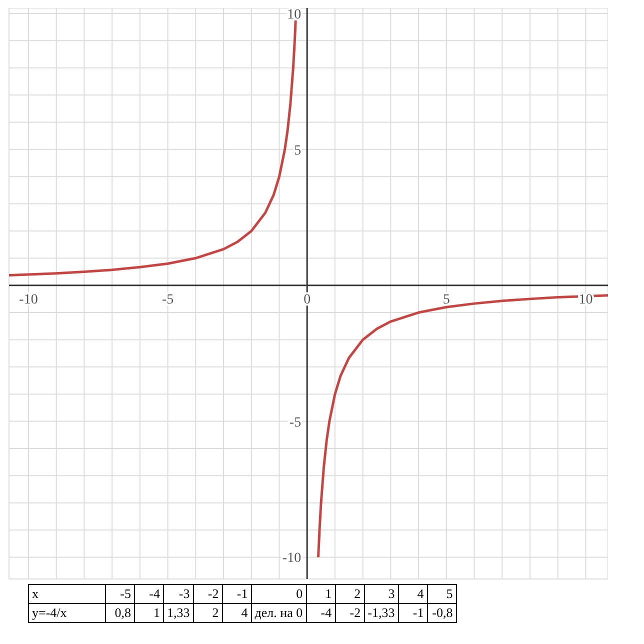  I want to click on text: -0,8, so click(441, 613).